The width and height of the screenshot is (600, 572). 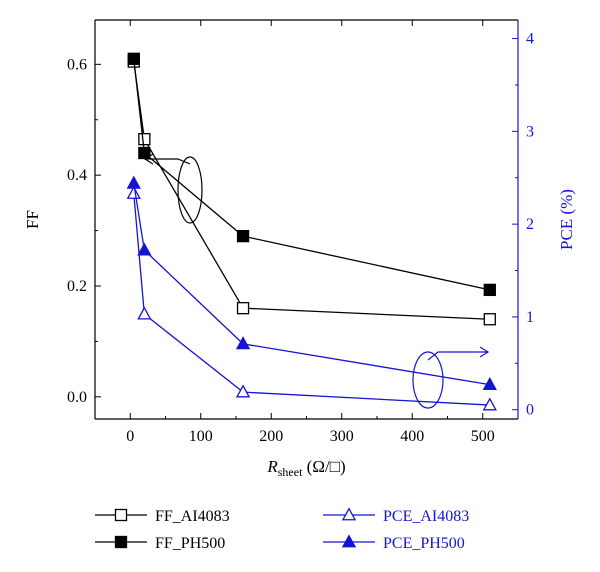 What do you see at coordinates (530, 410) in the screenshot?
I see `y-right-tick-label: 0` at bounding box center [530, 410].